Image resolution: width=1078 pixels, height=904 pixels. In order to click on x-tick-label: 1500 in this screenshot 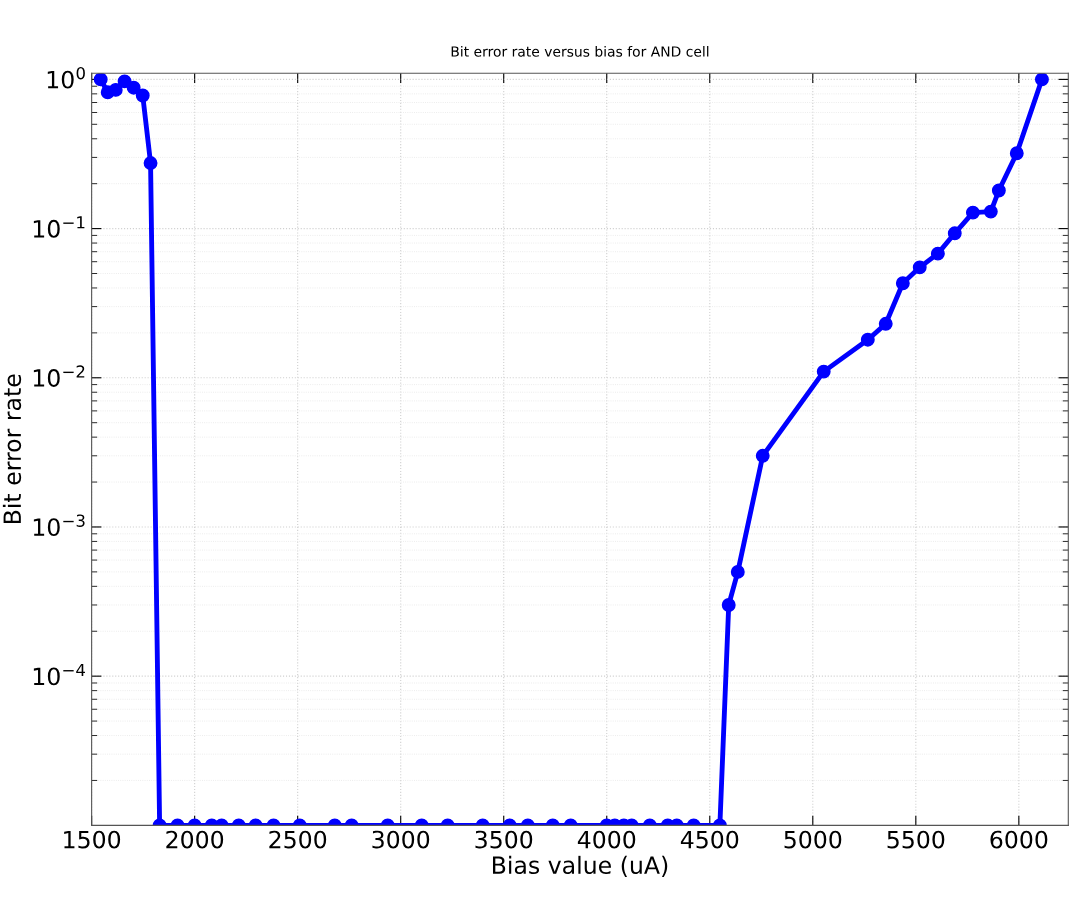, I will do `click(92, 839)`.